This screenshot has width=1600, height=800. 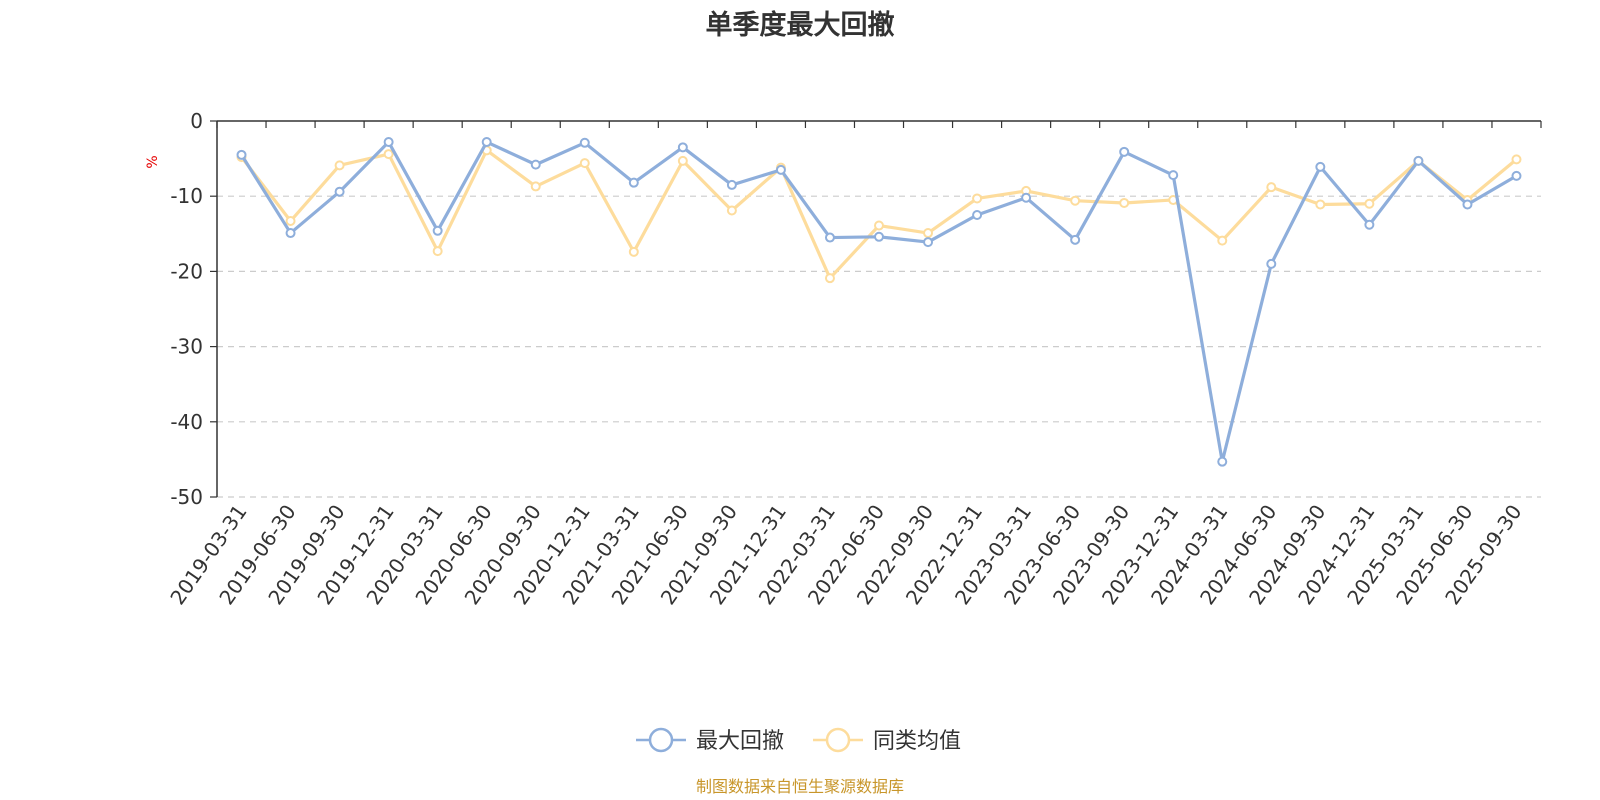 What do you see at coordinates (186, 196) in the screenshot?
I see `y-tick-label: -10` at bounding box center [186, 196].